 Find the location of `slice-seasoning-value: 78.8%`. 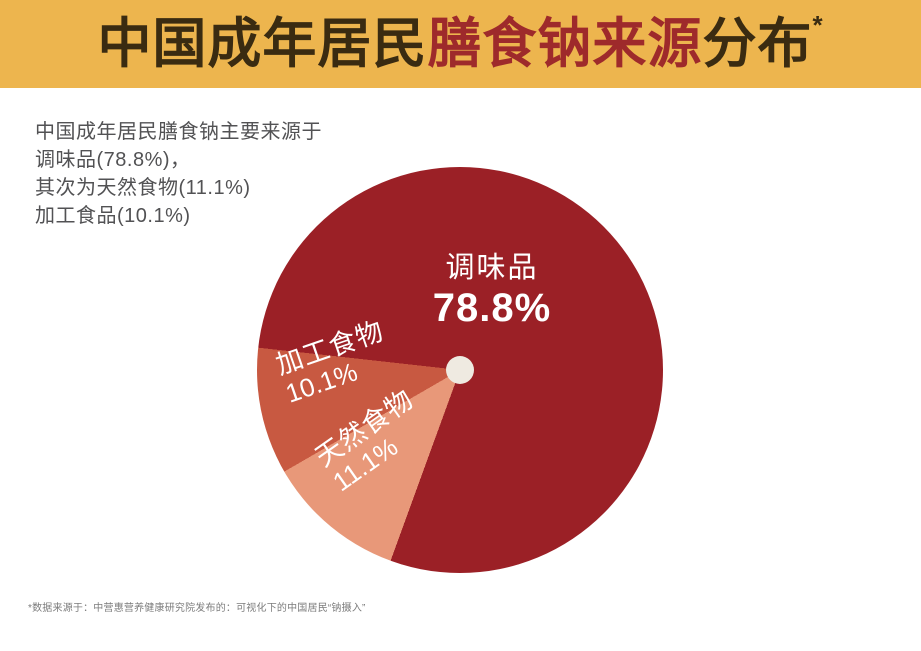

slice-seasoning-value: 78.8% is located at coordinates (492, 308).